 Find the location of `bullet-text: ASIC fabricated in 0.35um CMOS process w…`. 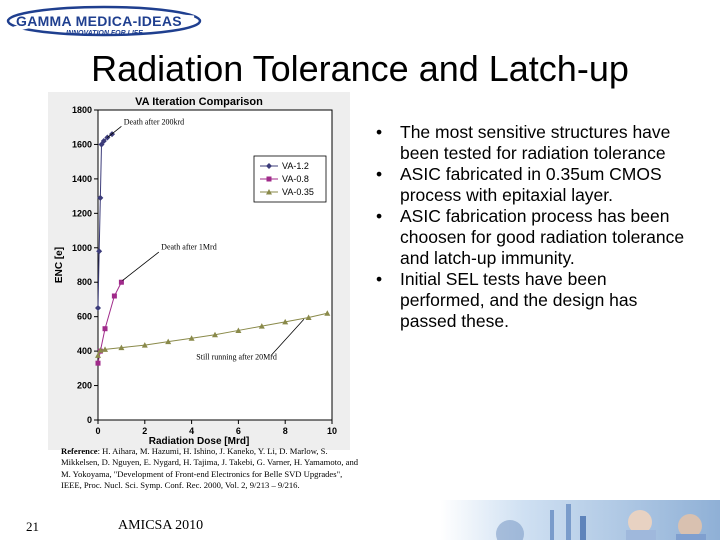

bullet-text: ASIC fabricated in 0.35um CMOS process w… is located at coordinates (531, 184).